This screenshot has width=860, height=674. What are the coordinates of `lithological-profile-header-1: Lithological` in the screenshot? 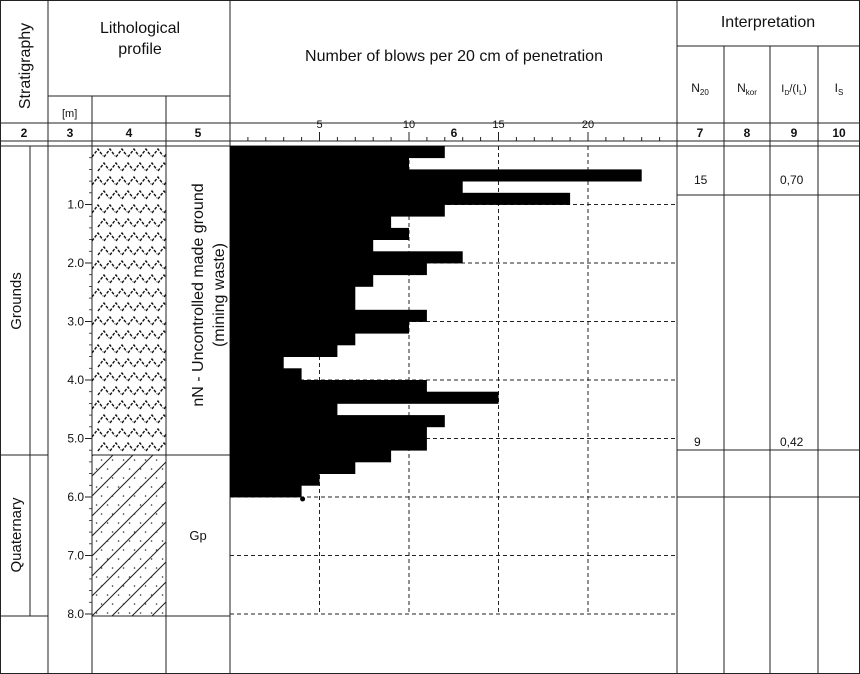 It's located at (140, 28).